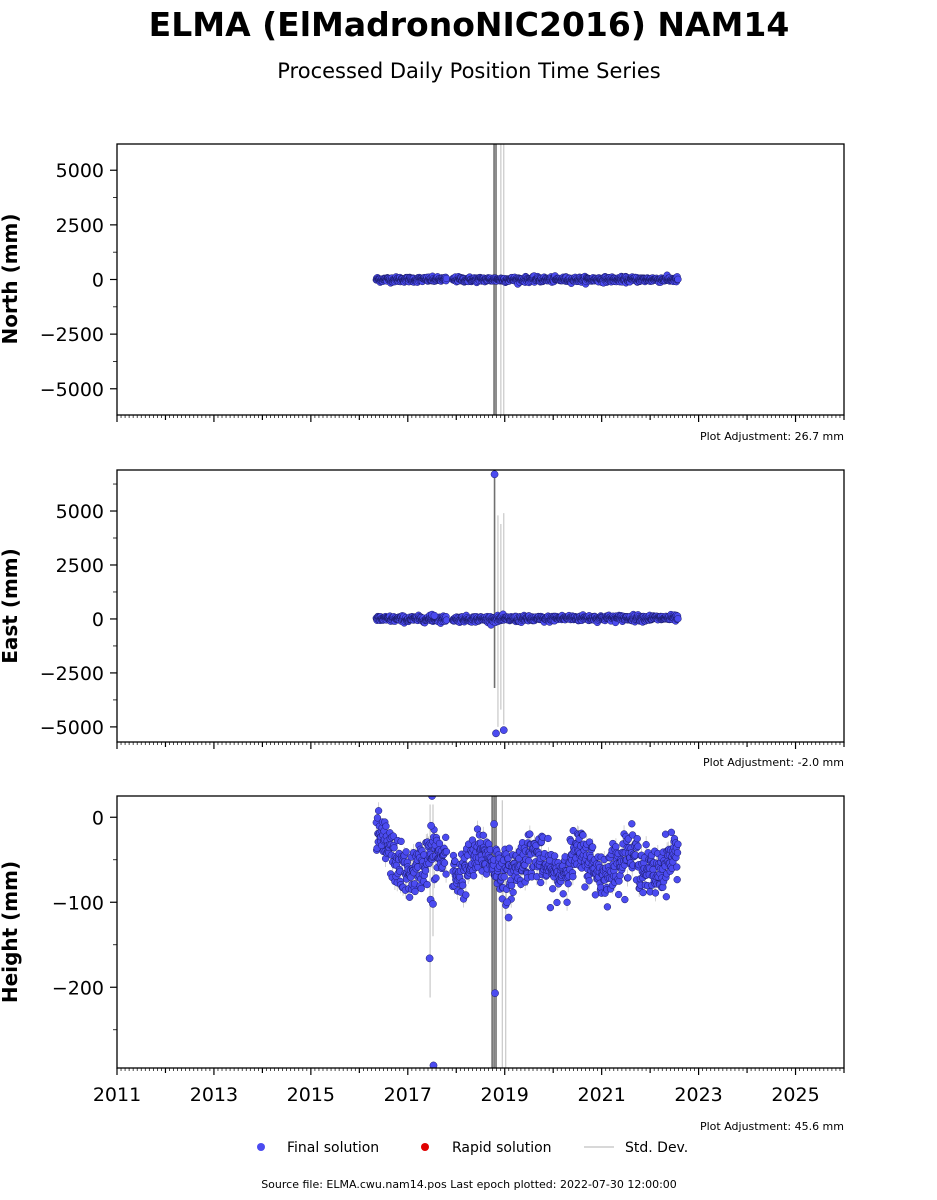 Image resolution: width=937 pixels, height=1200 pixels. What do you see at coordinates (698, 1095) in the screenshot?
I see `x-tick-label: 2023` at bounding box center [698, 1095].